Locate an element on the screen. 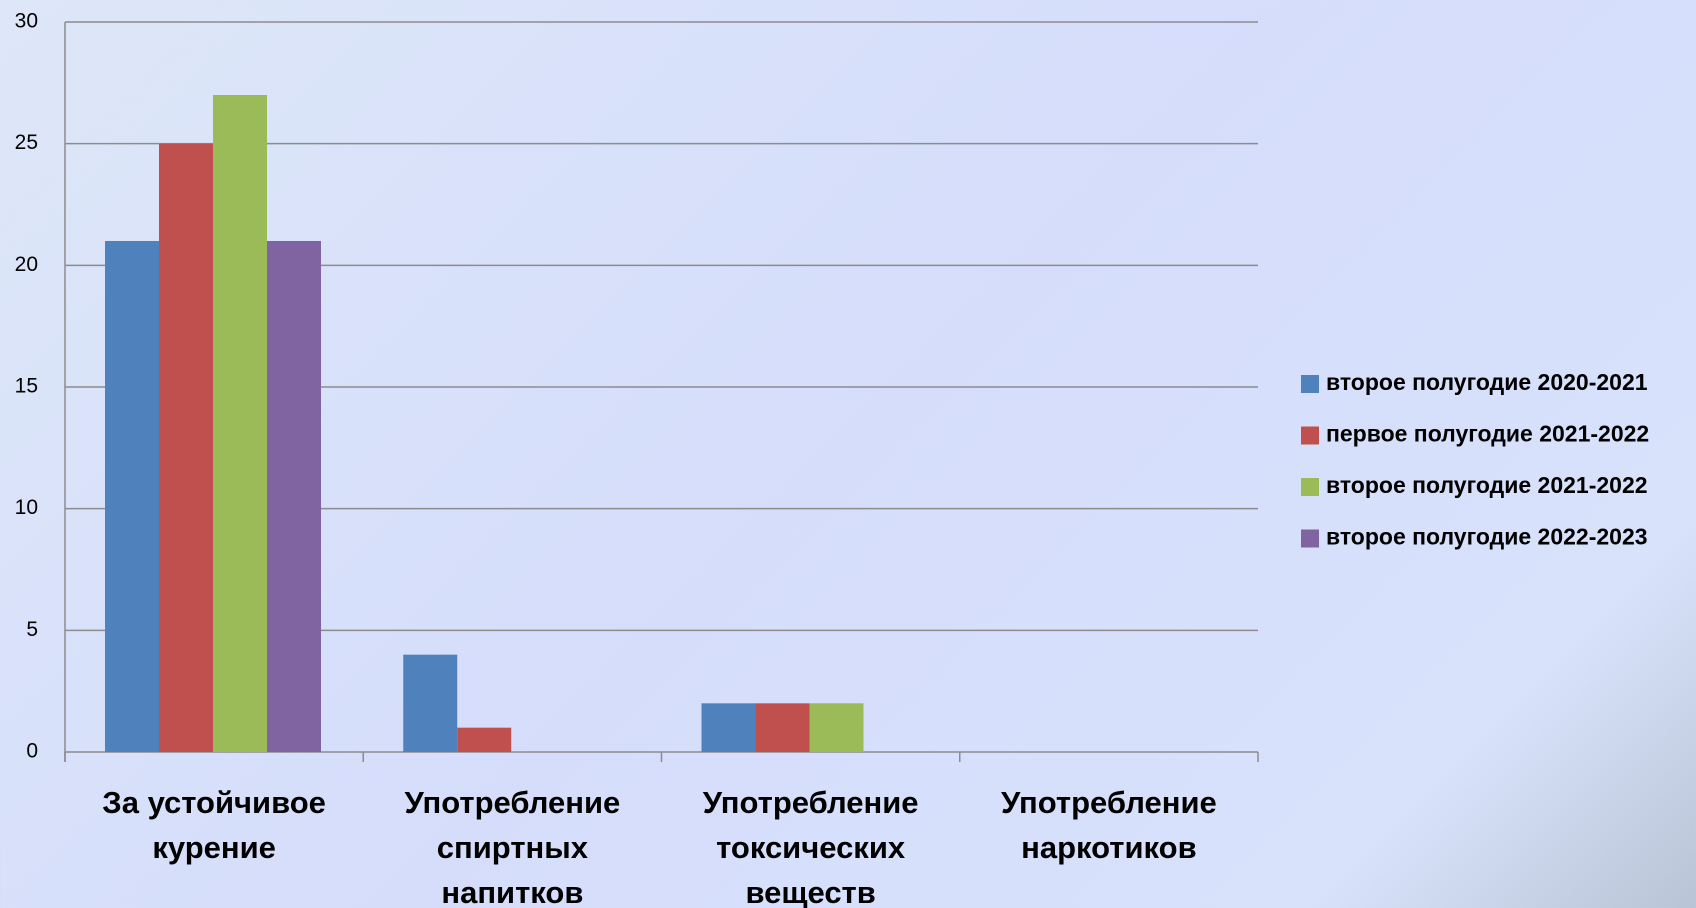 This screenshot has width=1696, height=908. legend-label: второе полугодие 2022-2023 is located at coordinates (1487, 537).